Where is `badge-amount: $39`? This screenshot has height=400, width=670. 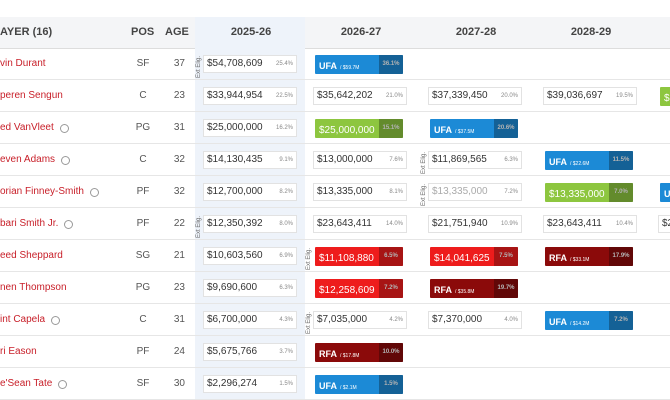 badge-amount: $39 is located at coordinates (667, 98).